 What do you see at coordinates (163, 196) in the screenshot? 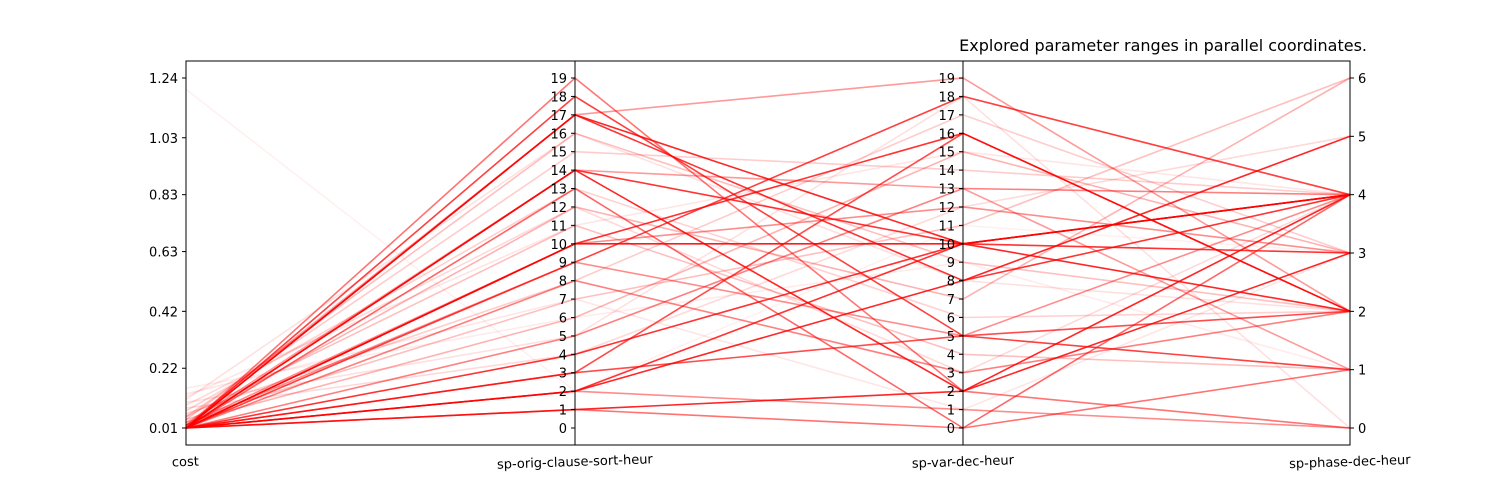
I see `tick-label: 0.83` at bounding box center [163, 196].